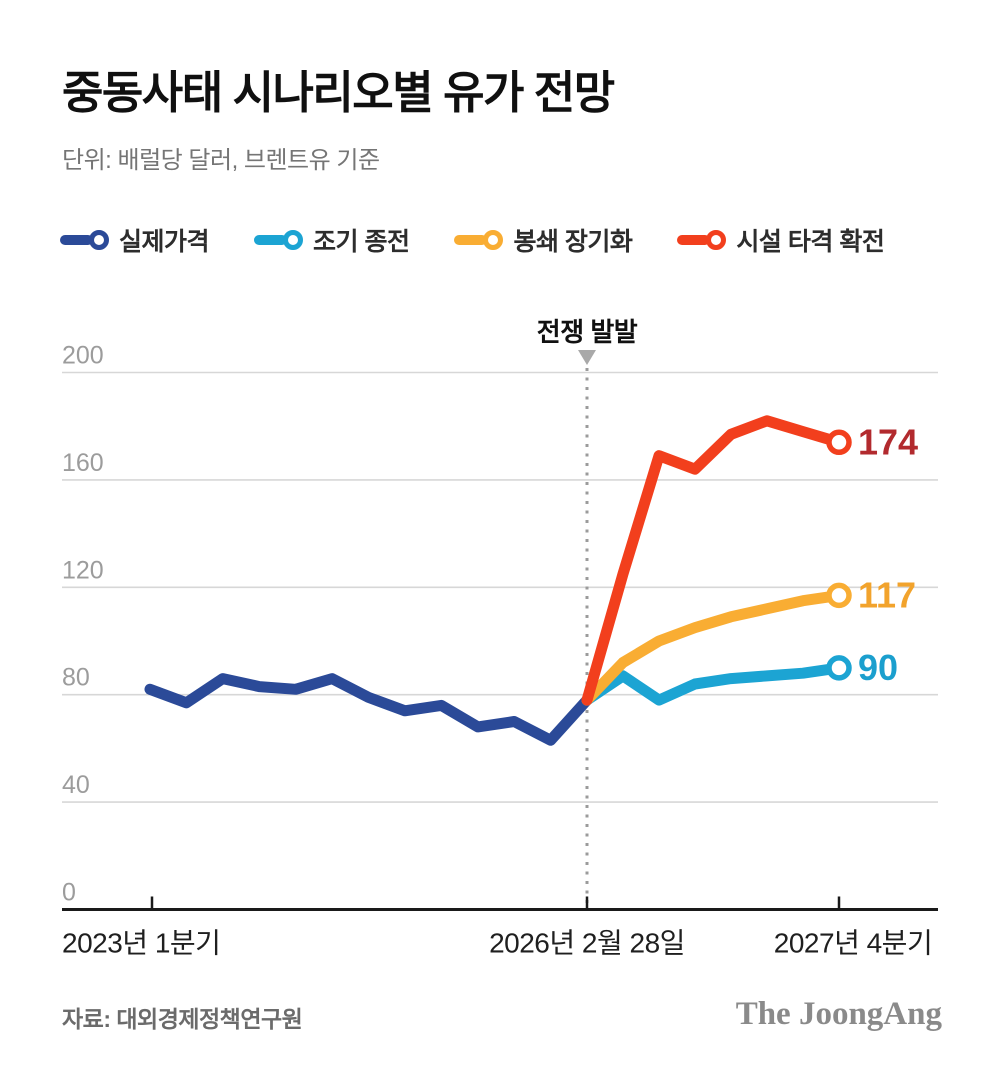 The height and width of the screenshot is (1077, 1000). What do you see at coordinates (164, 242) in the screenshot?
I see `legend-label: 실제가격` at bounding box center [164, 242].